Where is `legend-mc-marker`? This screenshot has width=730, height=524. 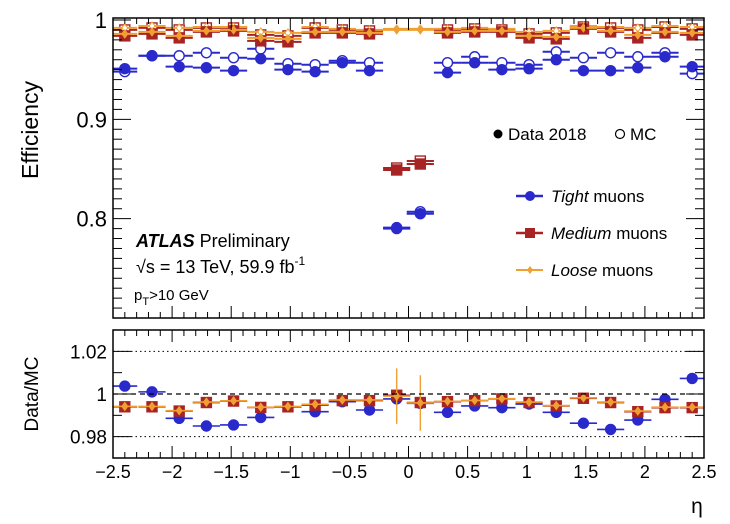
legend-mc-marker is located at coordinates (620, 134).